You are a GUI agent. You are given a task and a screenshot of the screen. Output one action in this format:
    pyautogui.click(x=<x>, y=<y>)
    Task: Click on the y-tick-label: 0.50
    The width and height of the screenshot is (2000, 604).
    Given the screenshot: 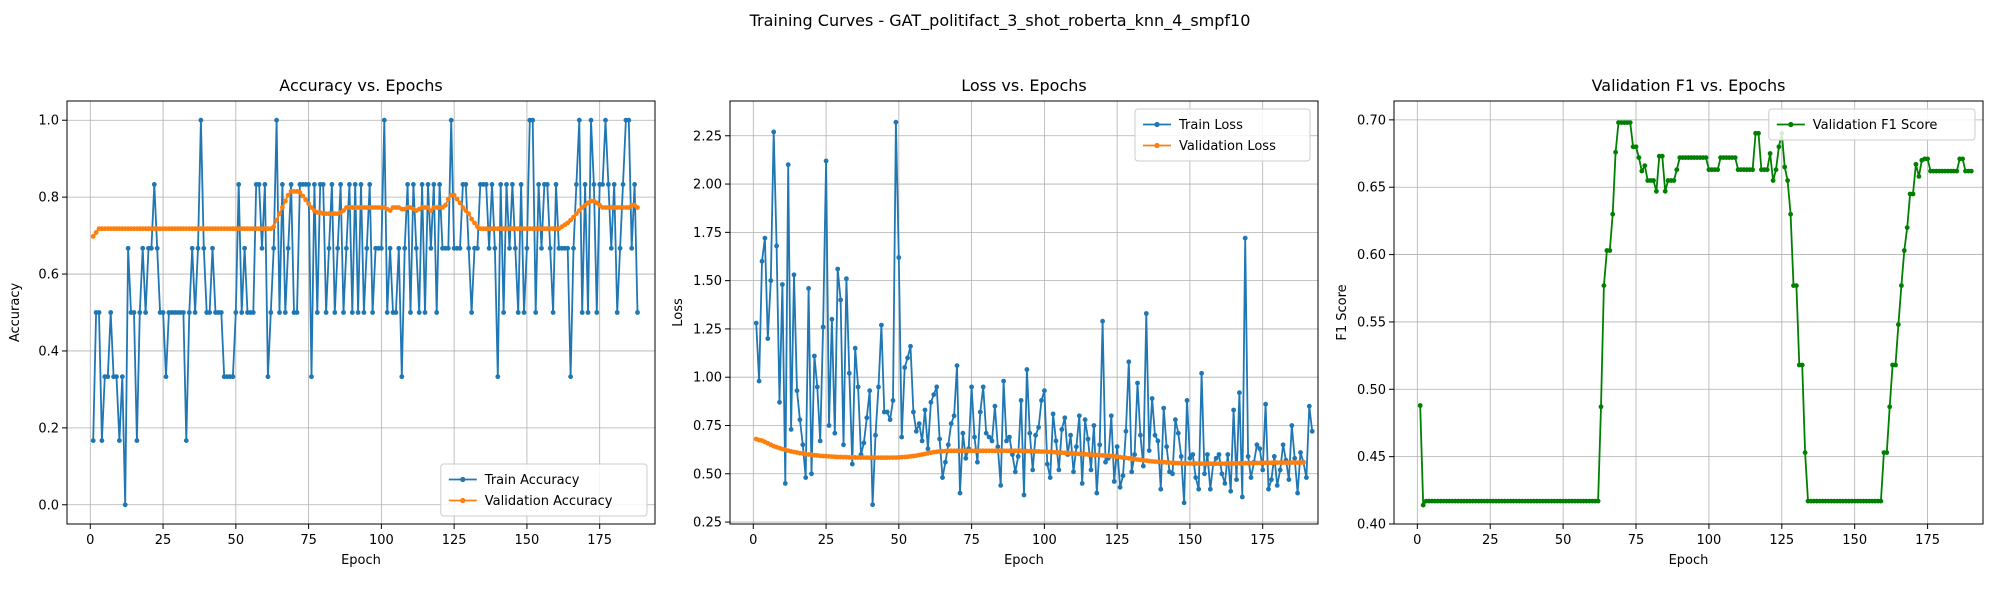 What is the action you would take?
    pyautogui.click(x=707, y=474)
    